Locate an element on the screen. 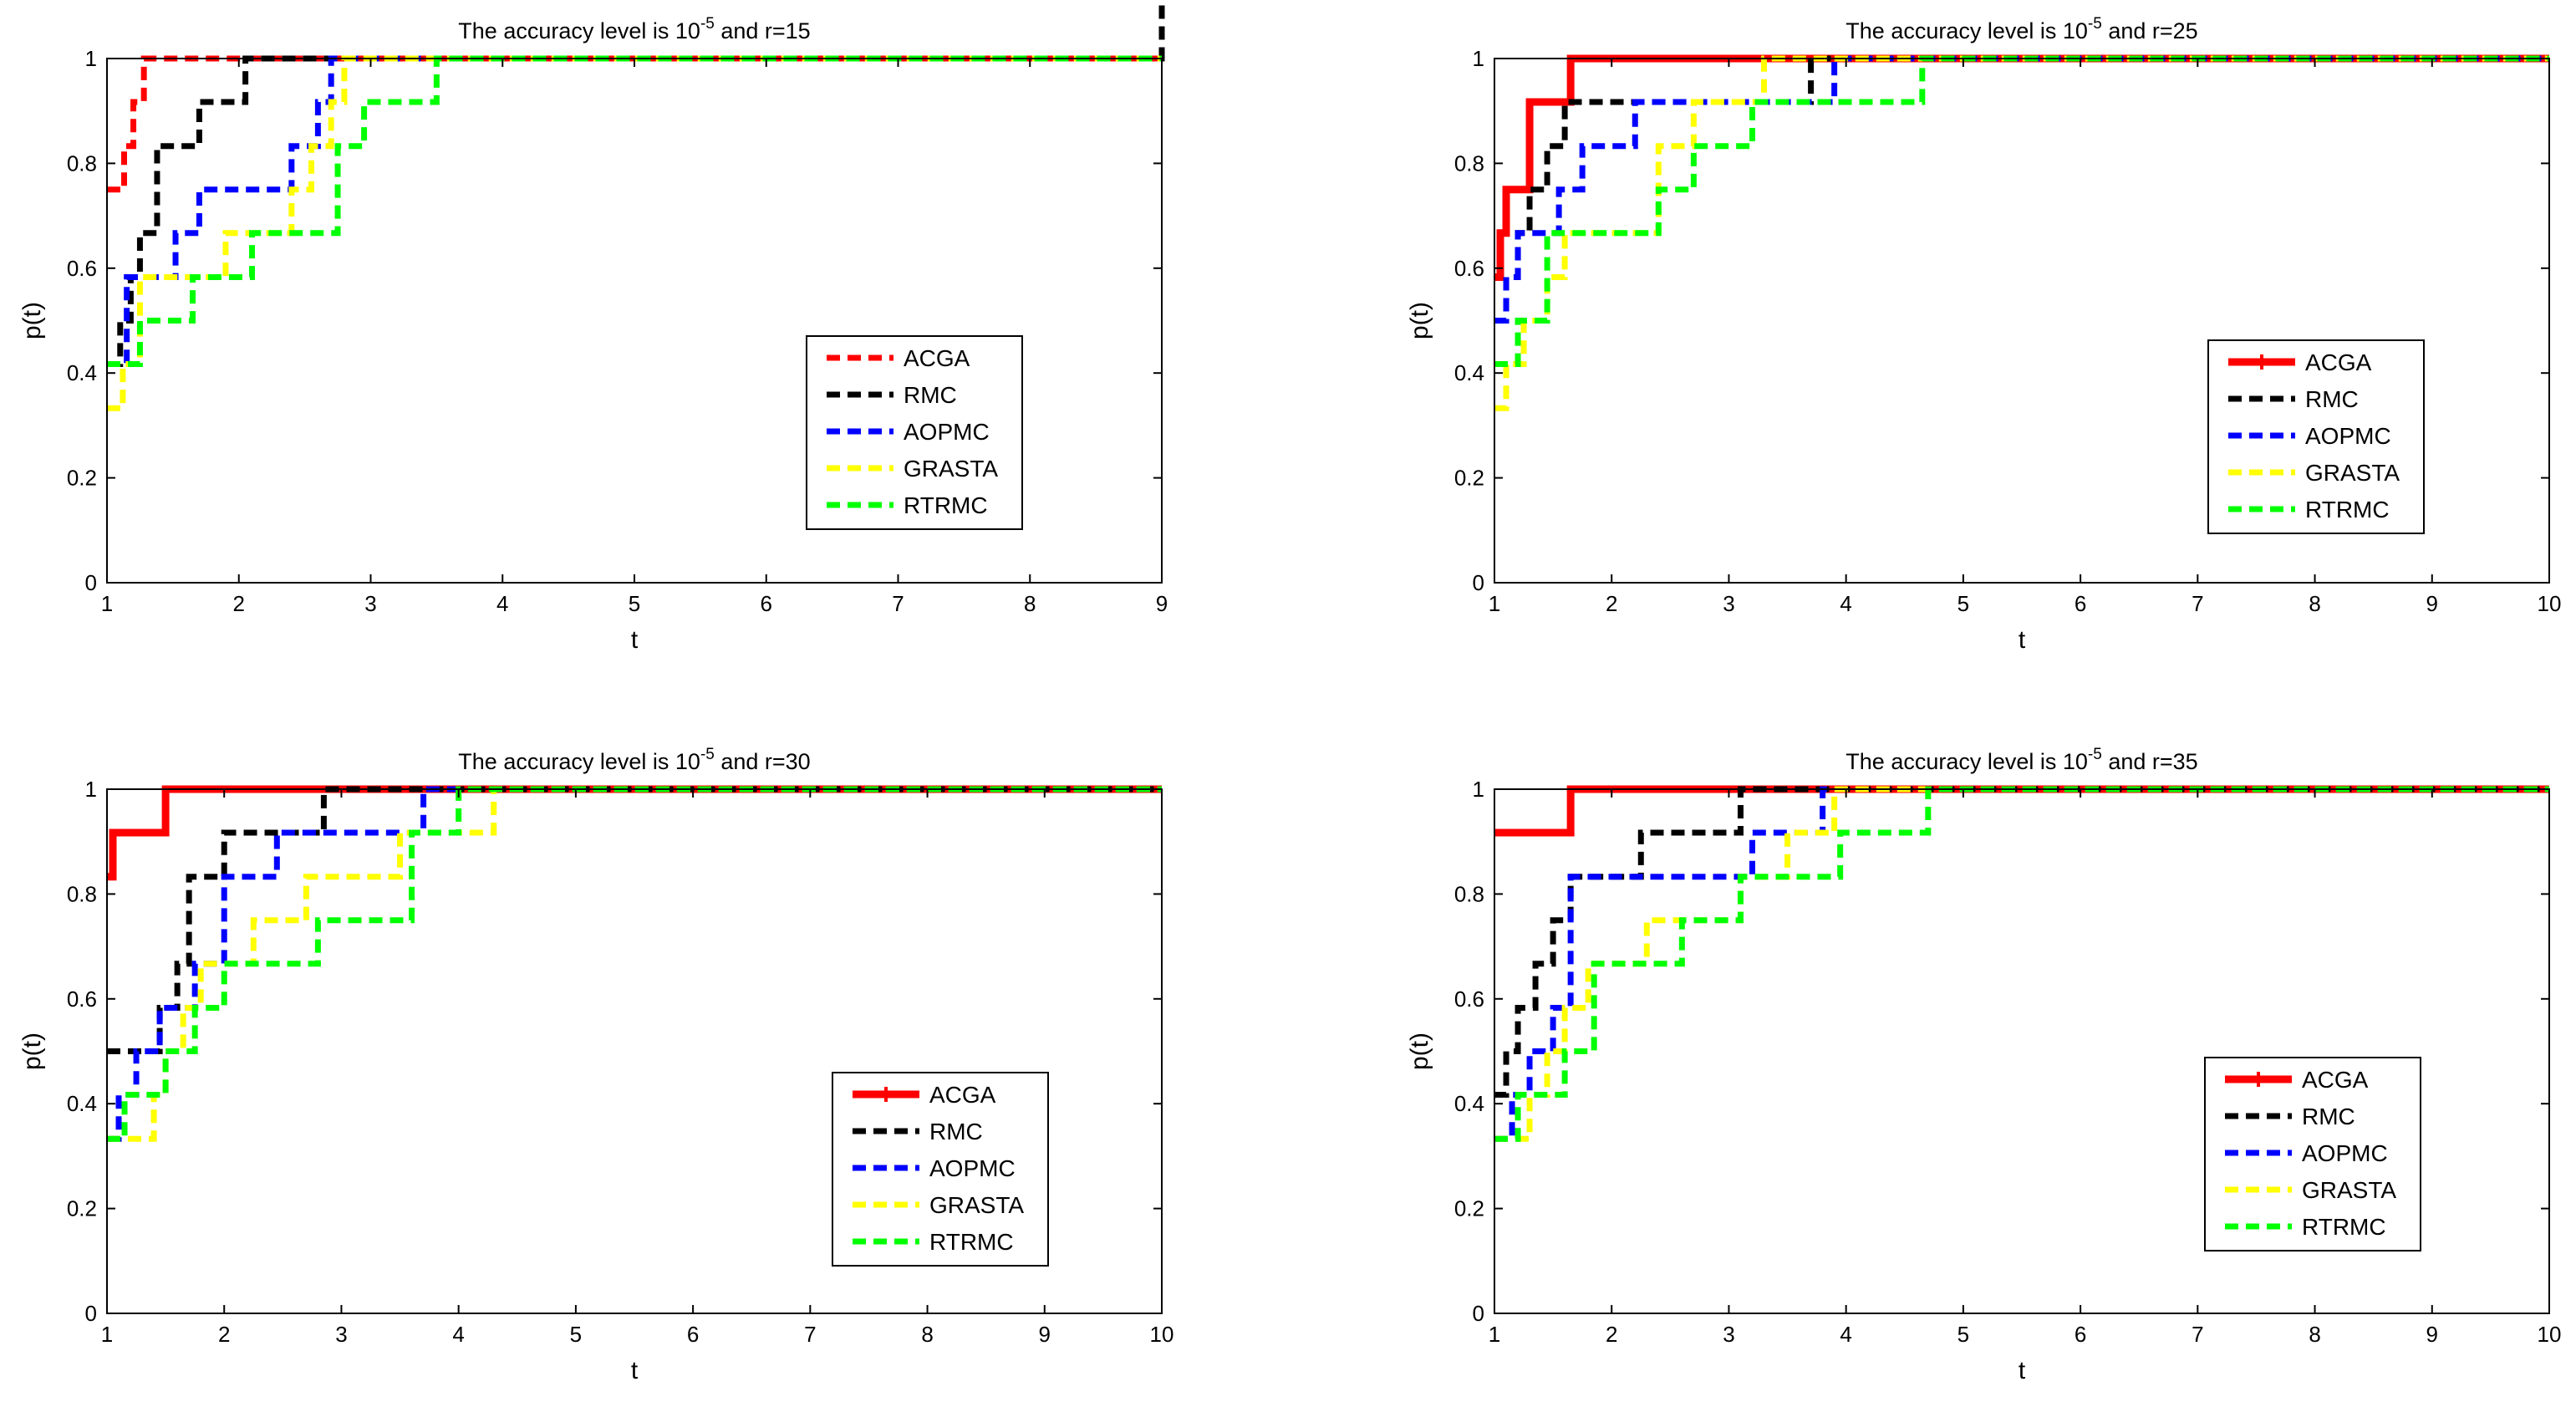 The image size is (2576, 1407). series-line-aopmc is located at coordinates (2021, 964).